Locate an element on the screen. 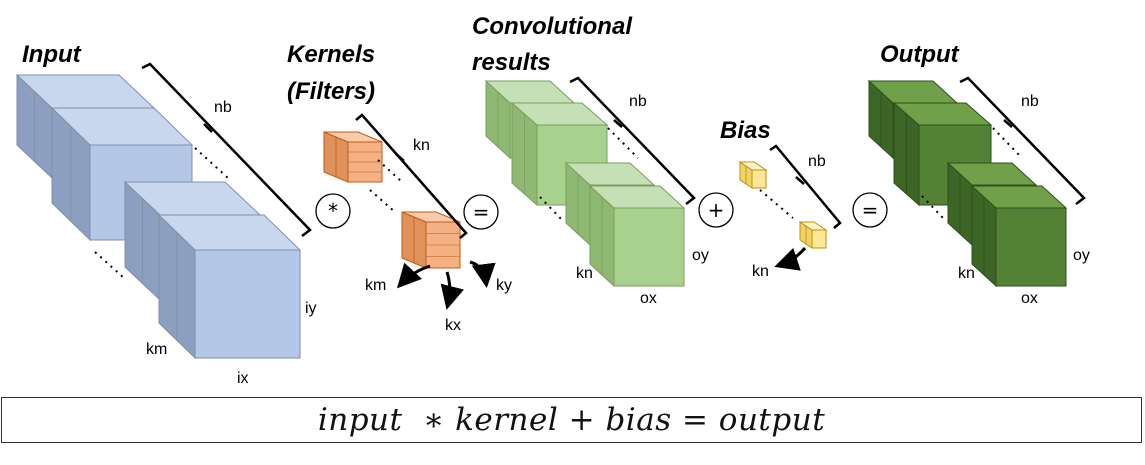 The width and height of the screenshot is (1145, 465). output-tensor is located at coordinates (967, 183).